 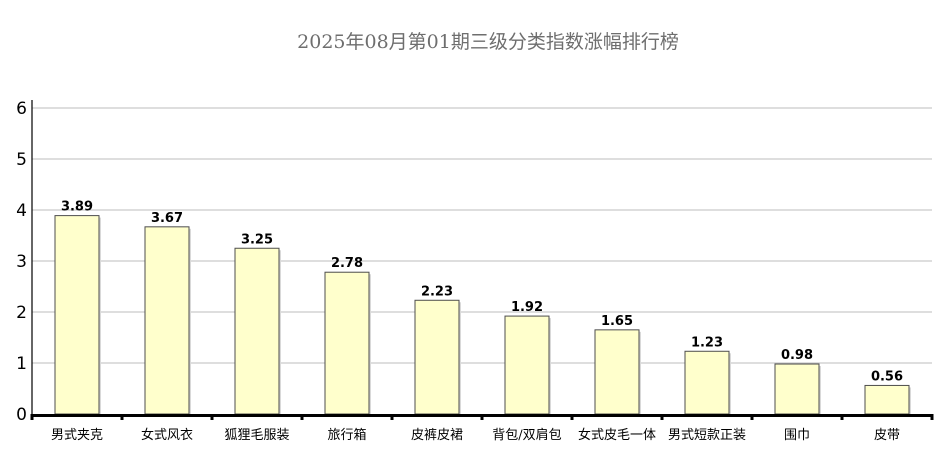 What do you see at coordinates (797, 435) in the screenshot?
I see `x-tick-label: 围巾` at bounding box center [797, 435].